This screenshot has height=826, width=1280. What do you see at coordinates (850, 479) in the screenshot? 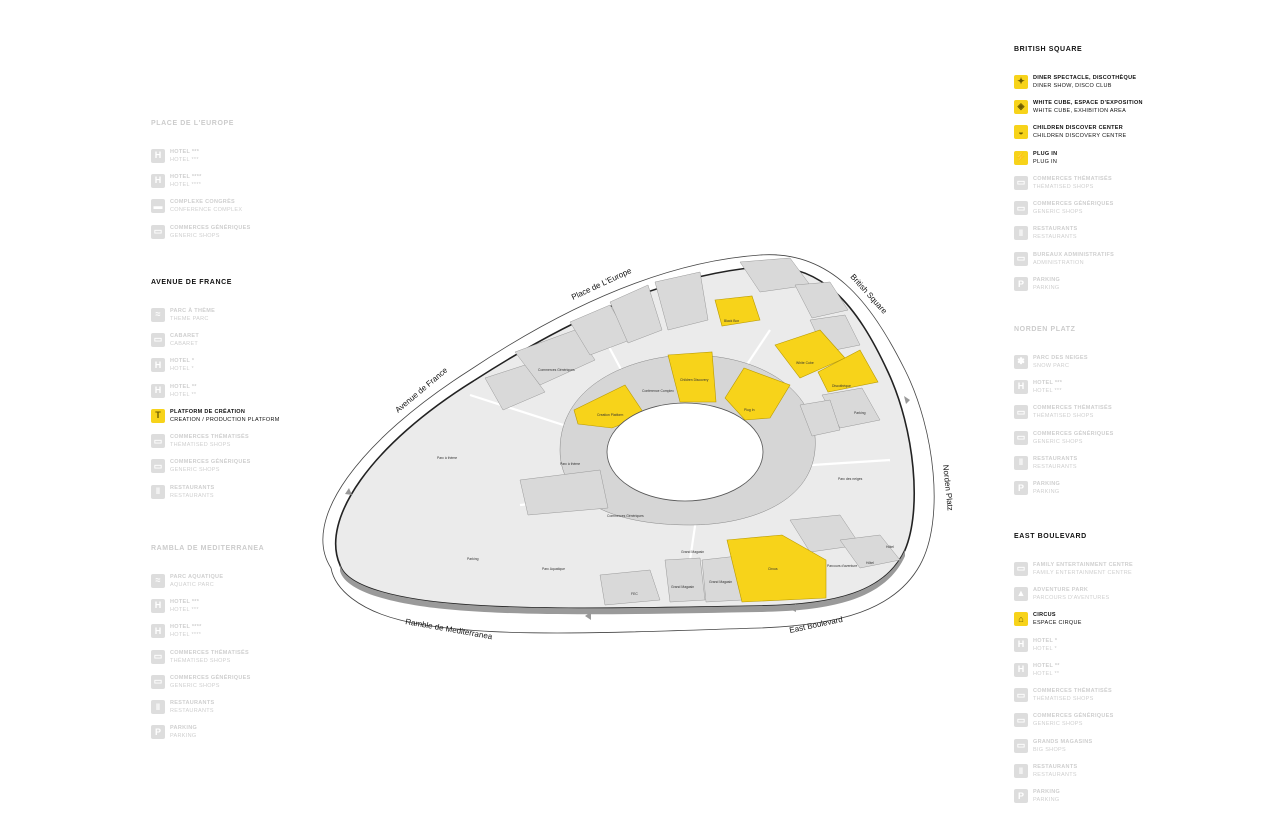
I see `label-parc-des-neiges: Parc des neiges` at bounding box center [850, 479].